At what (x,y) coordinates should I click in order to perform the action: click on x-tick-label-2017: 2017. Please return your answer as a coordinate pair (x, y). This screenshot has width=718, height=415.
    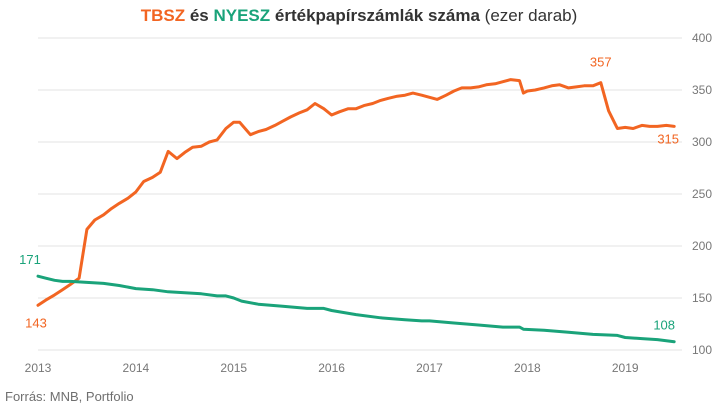
    Looking at the image, I should click on (429, 368).